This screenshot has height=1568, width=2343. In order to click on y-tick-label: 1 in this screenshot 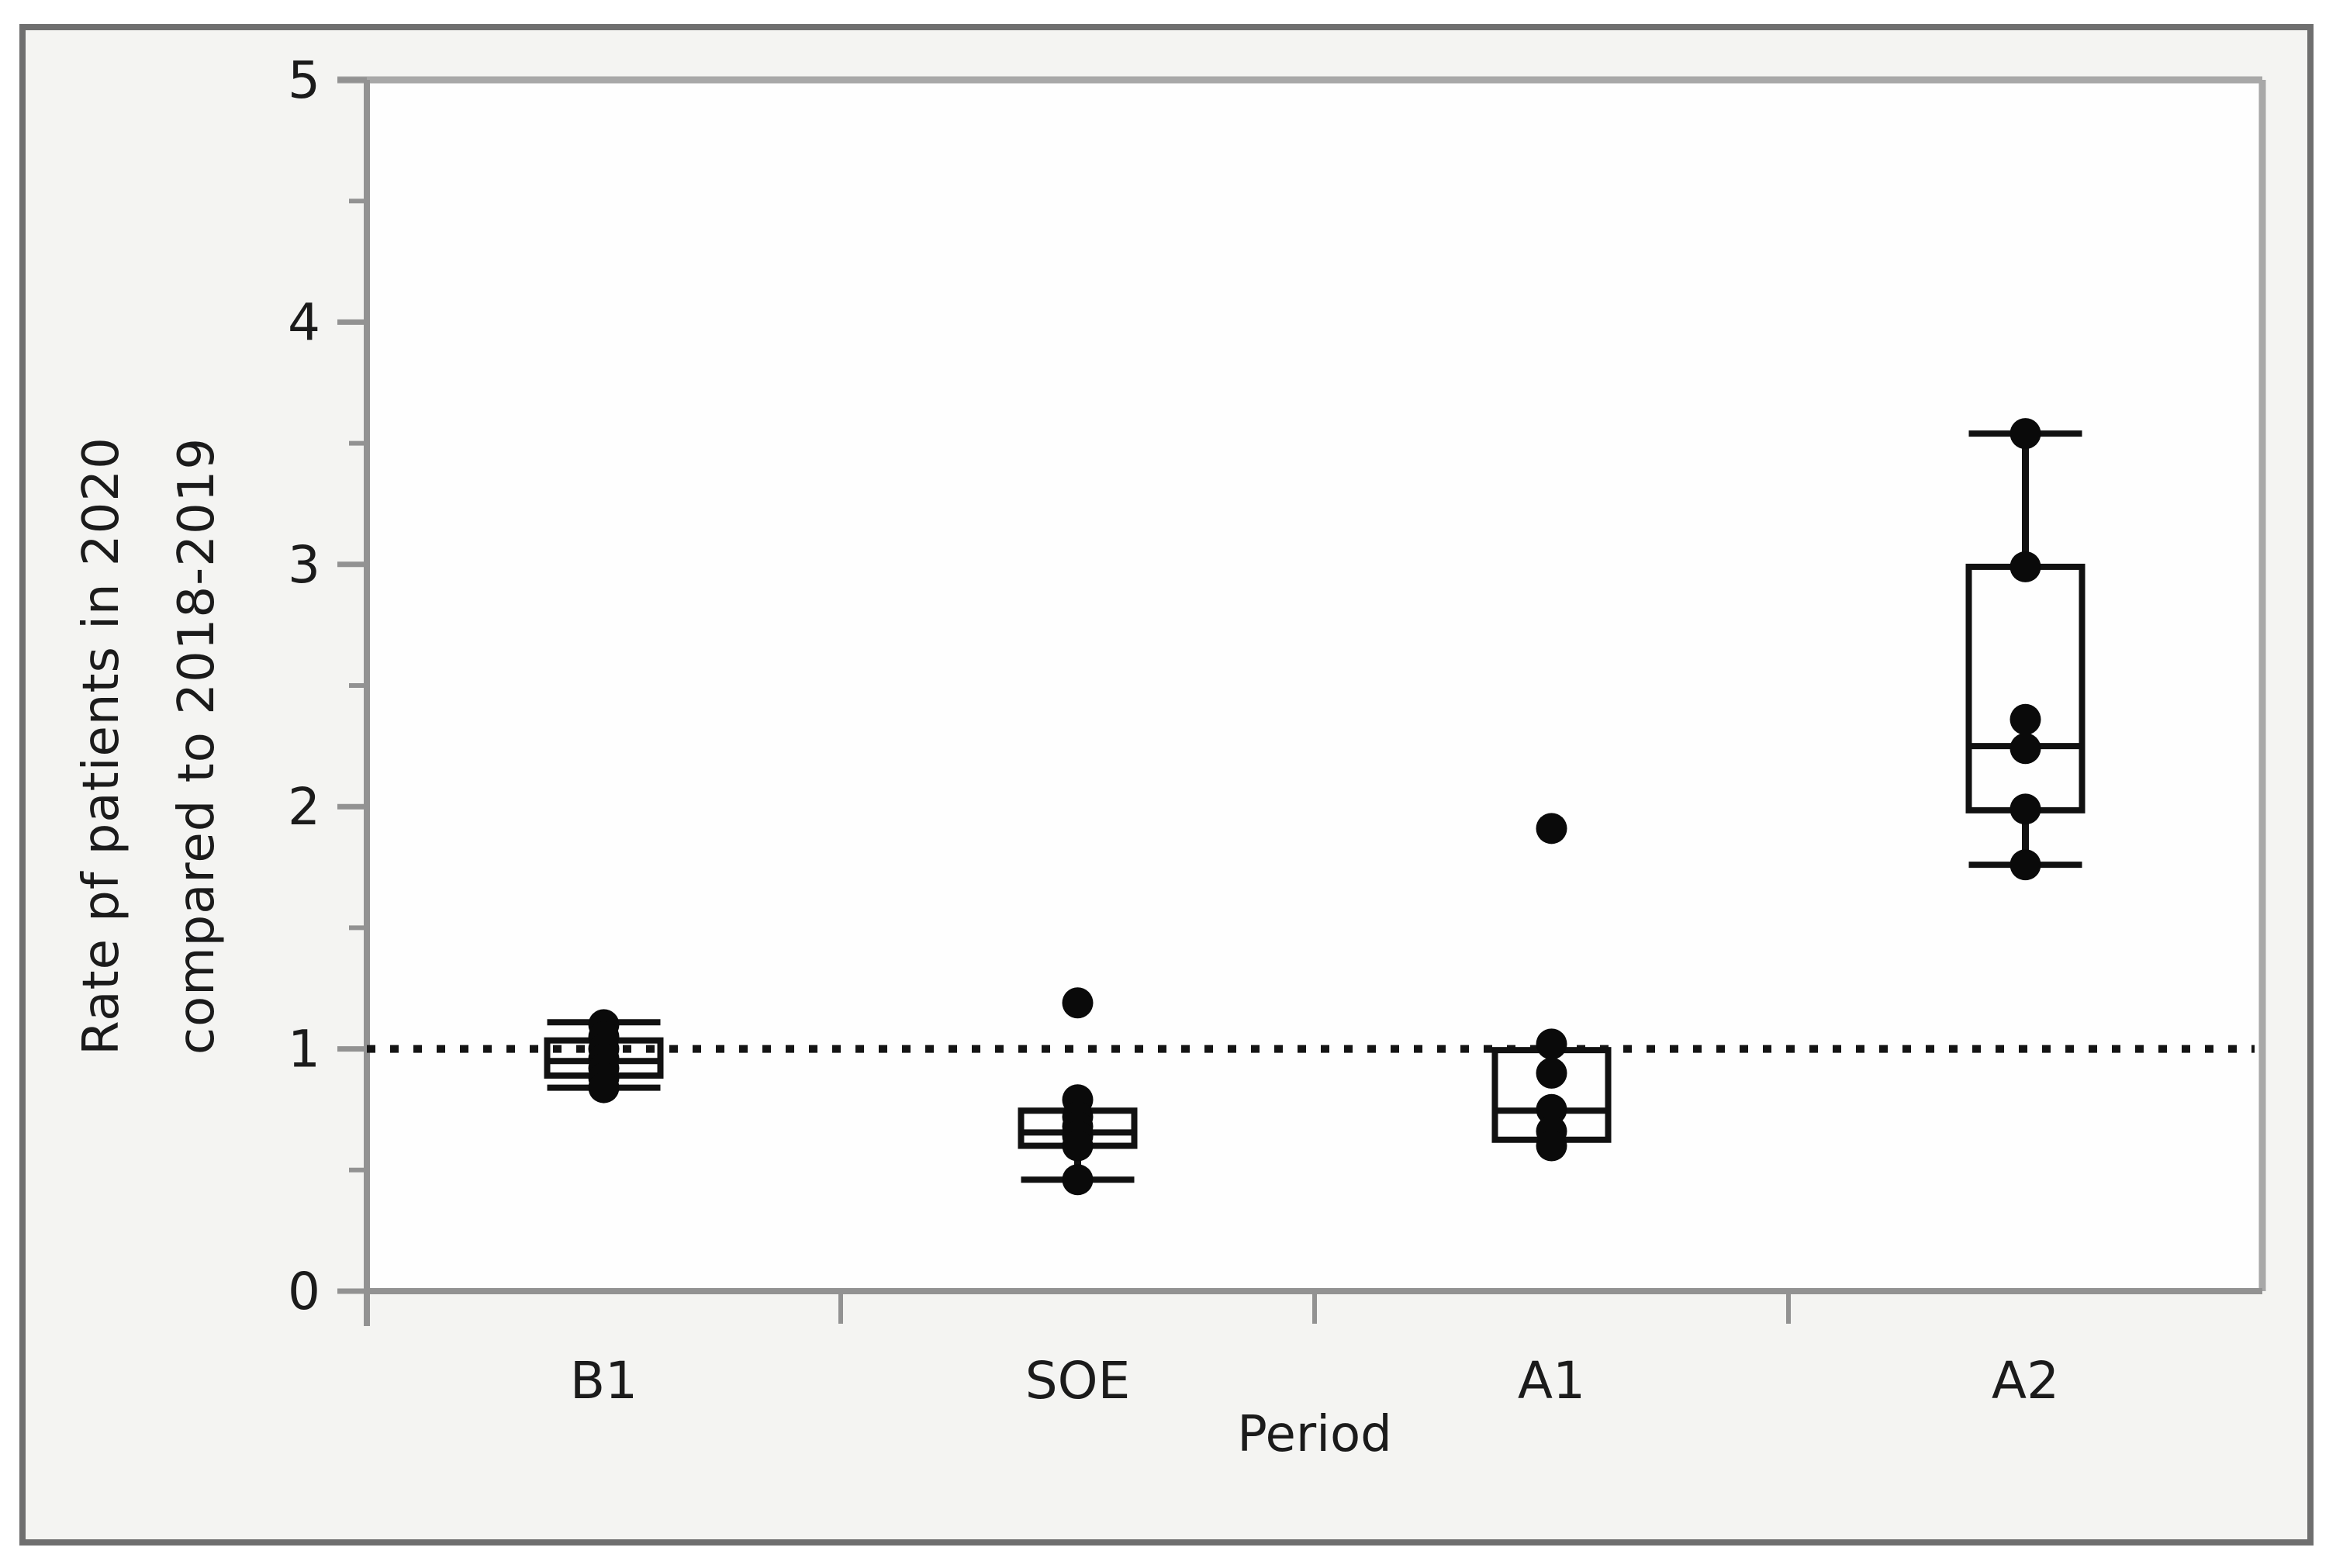, I will do `click(304, 1049)`.